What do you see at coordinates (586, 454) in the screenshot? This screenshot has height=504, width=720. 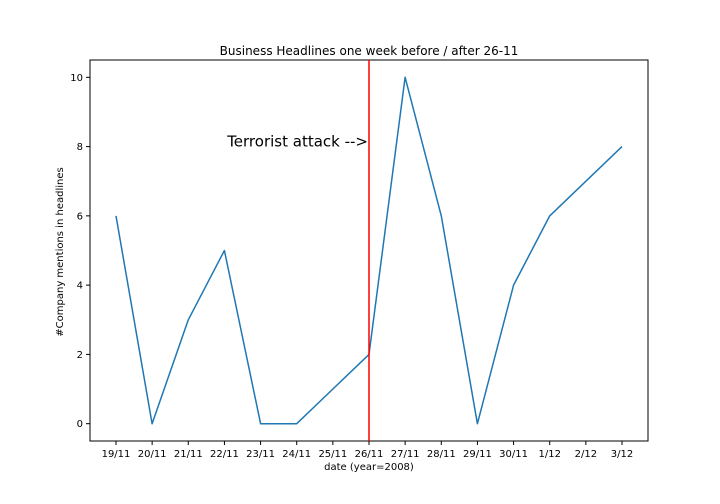 I see `x-tick-label: 2/12` at bounding box center [586, 454].